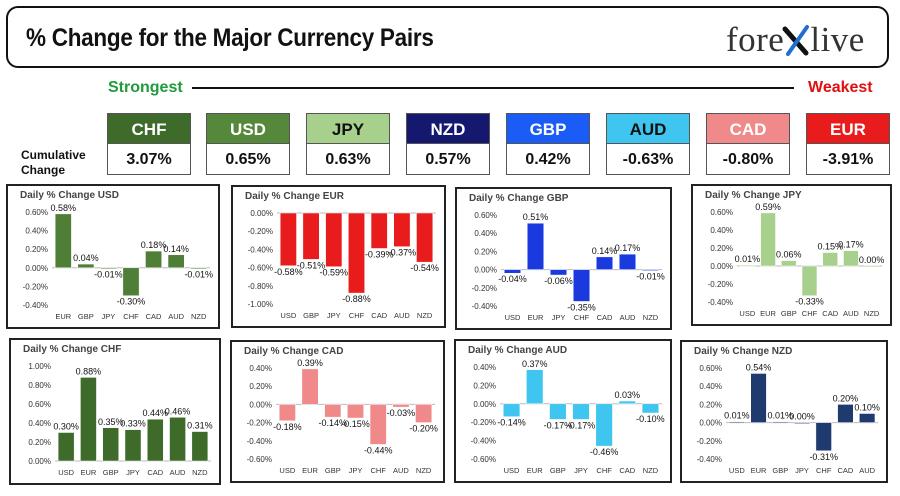 The width and height of the screenshot is (900, 496). I want to click on data-label: 0.44%, so click(156, 413).